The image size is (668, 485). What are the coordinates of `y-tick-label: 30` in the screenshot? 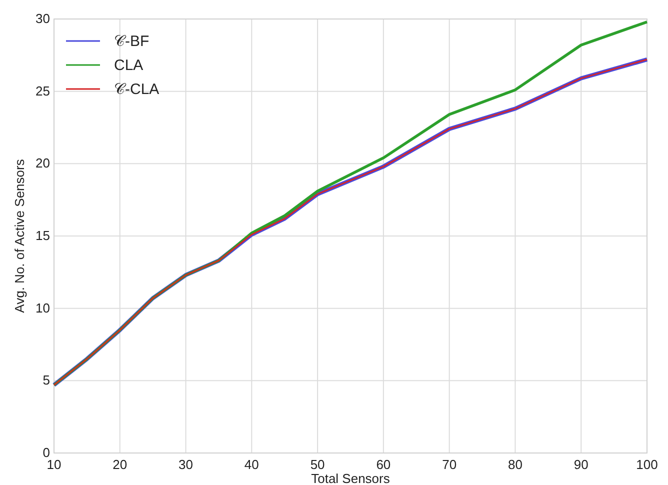 It's located at (43, 18).